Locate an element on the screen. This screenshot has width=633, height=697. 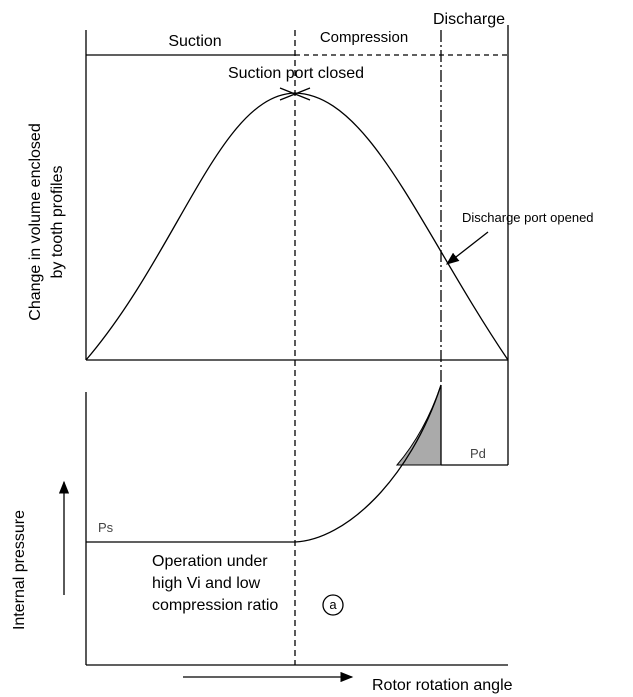
annotation: Suction port closed is located at coordinates (296, 73).